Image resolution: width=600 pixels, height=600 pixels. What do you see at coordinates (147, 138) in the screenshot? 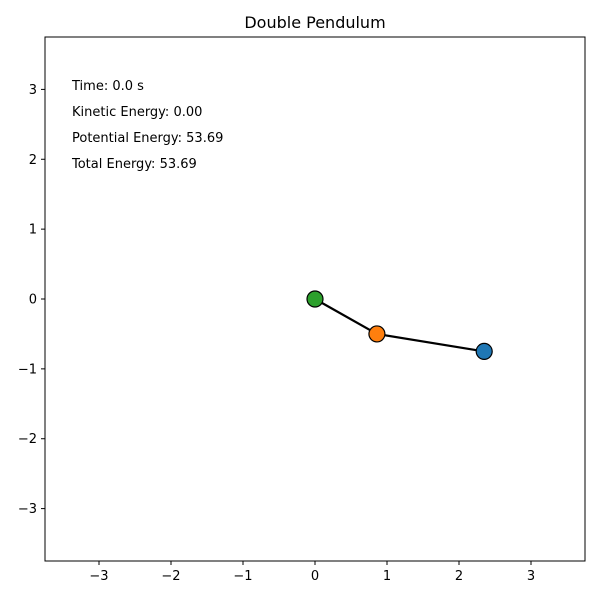
I see `info-text: Potential Energy: 53.69` at bounding box center [147, 138].